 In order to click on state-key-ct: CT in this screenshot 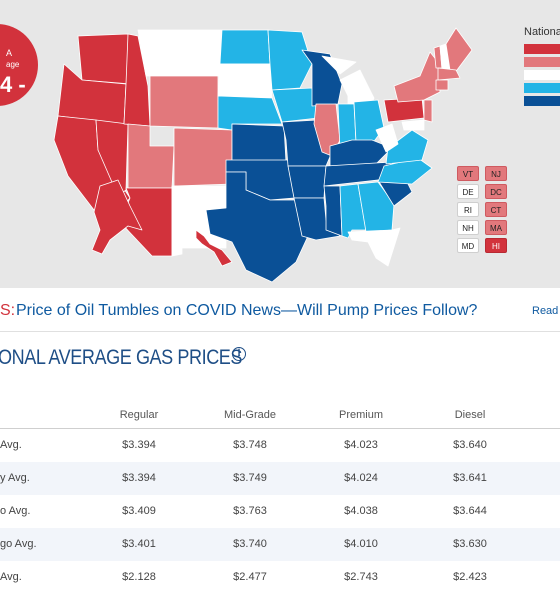, I will do `click(496, 209)`.